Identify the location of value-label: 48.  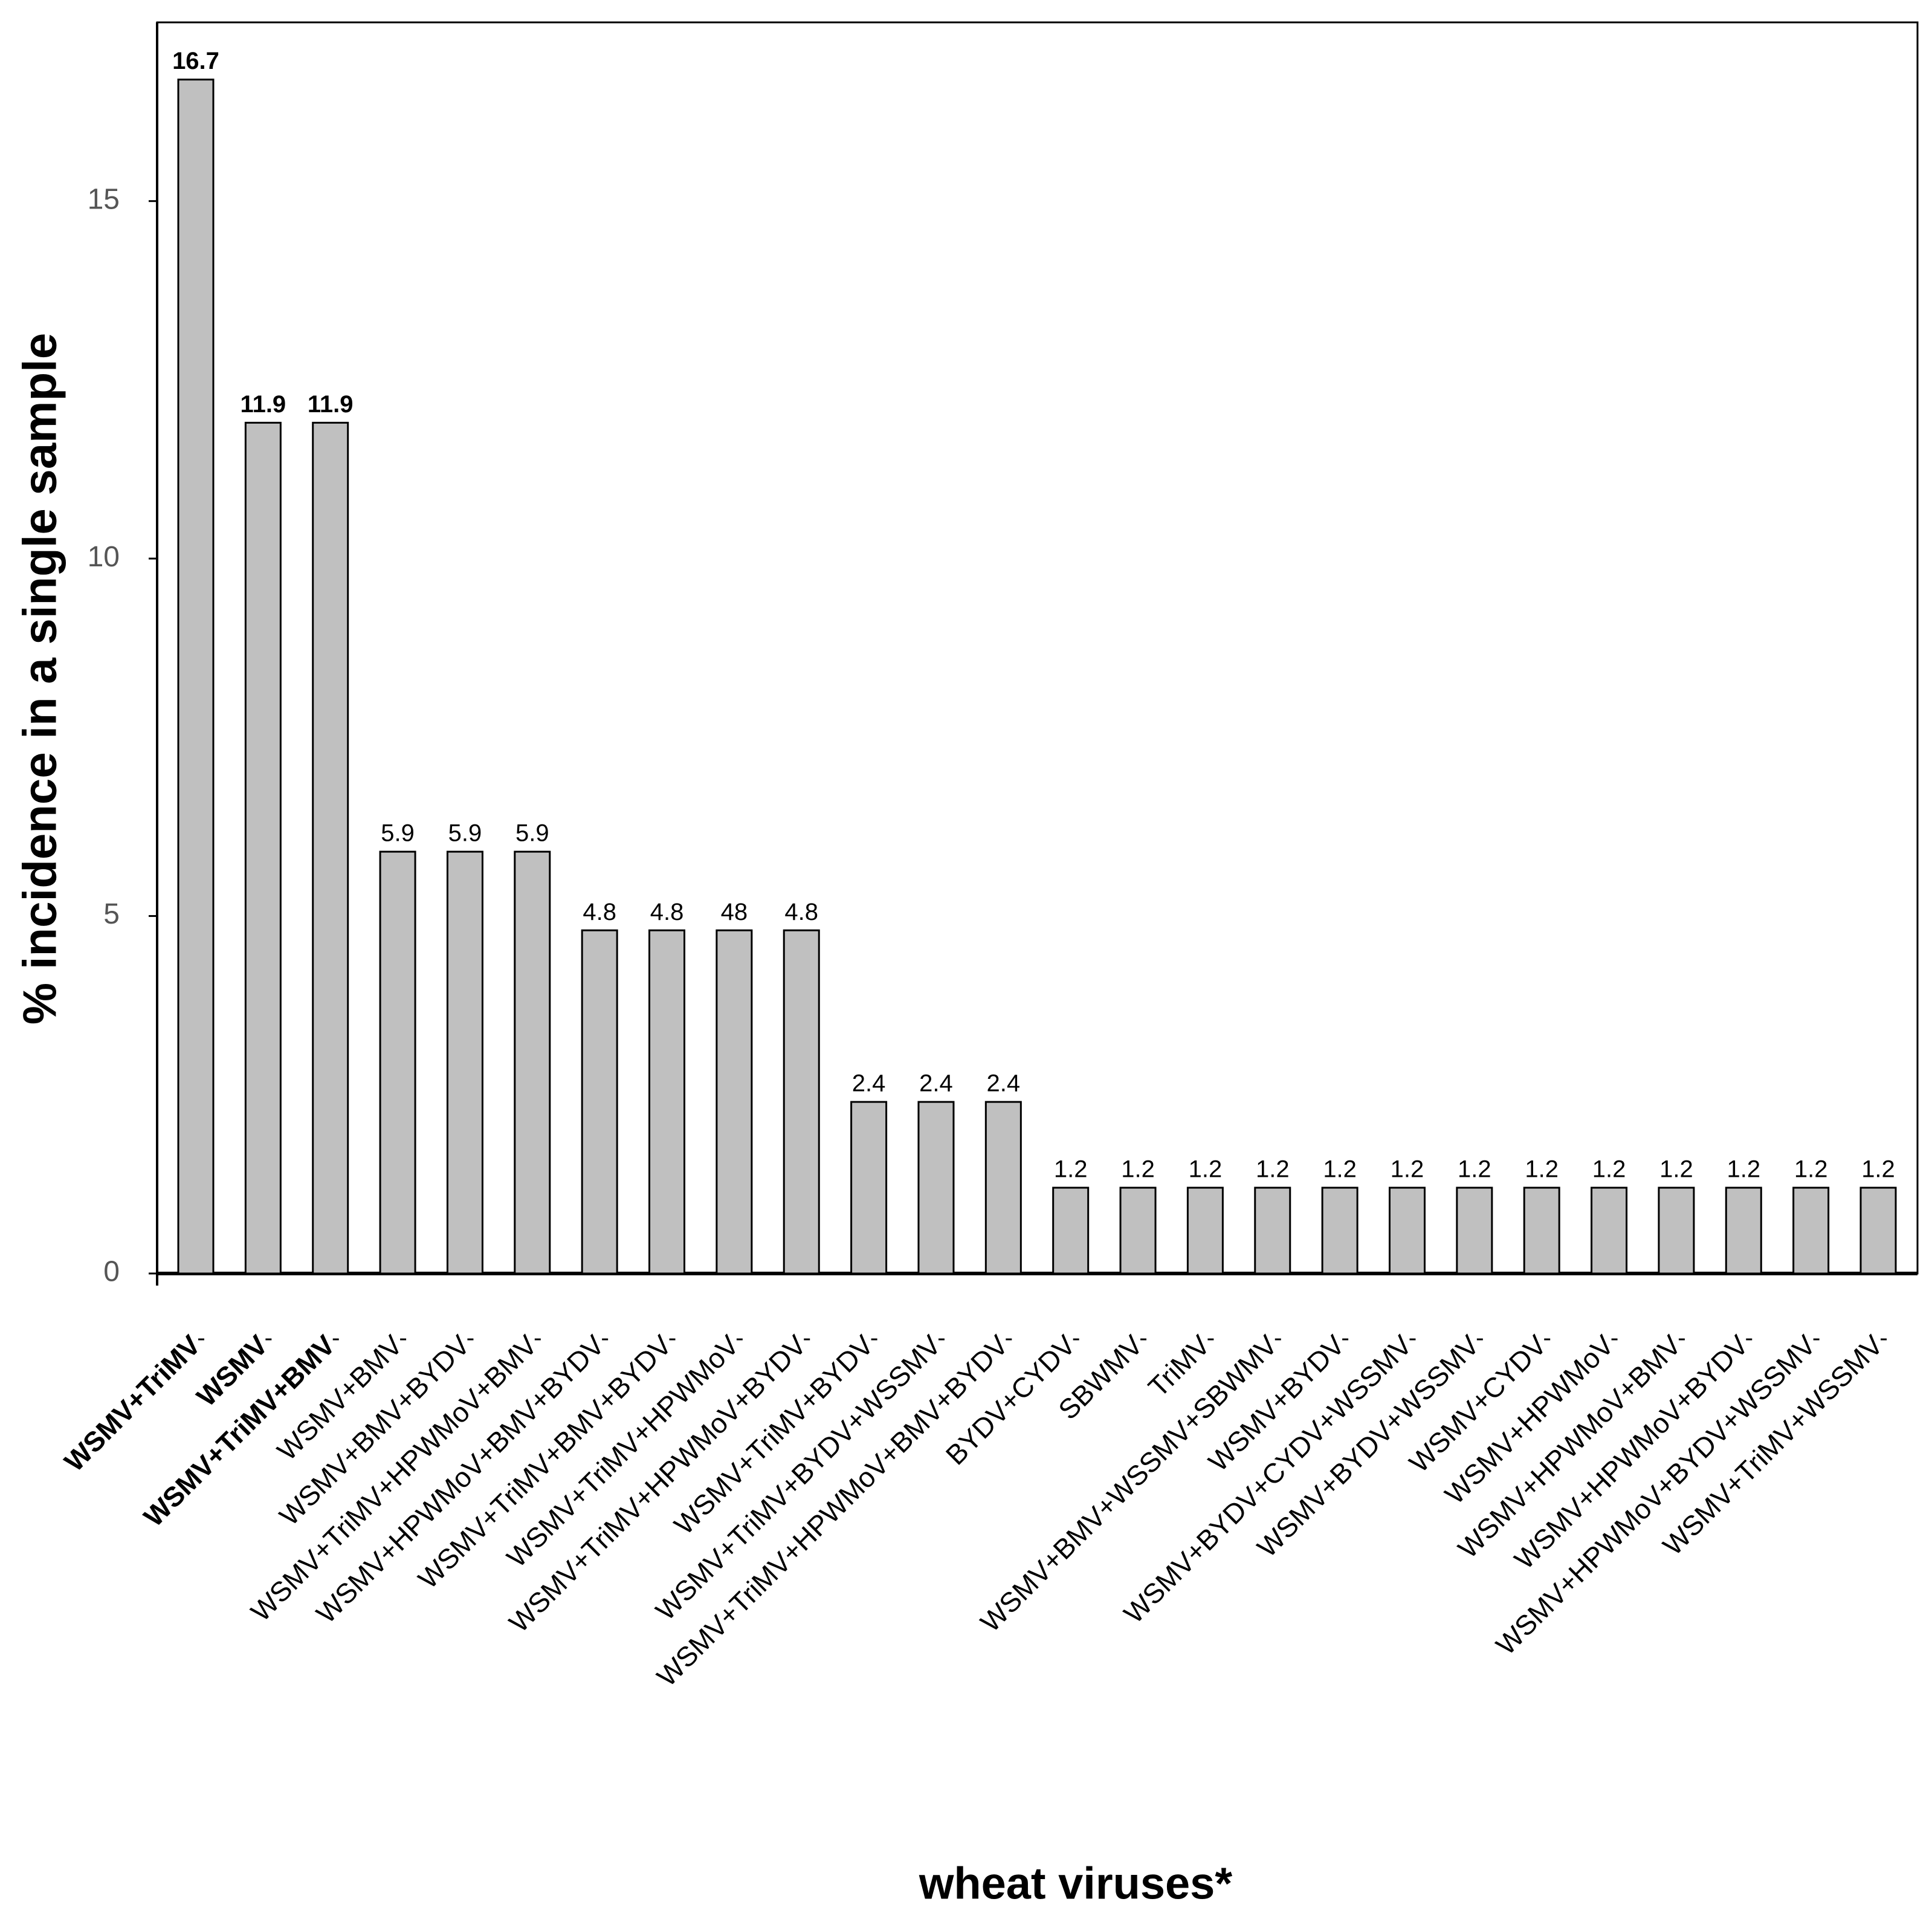
(734, 912).